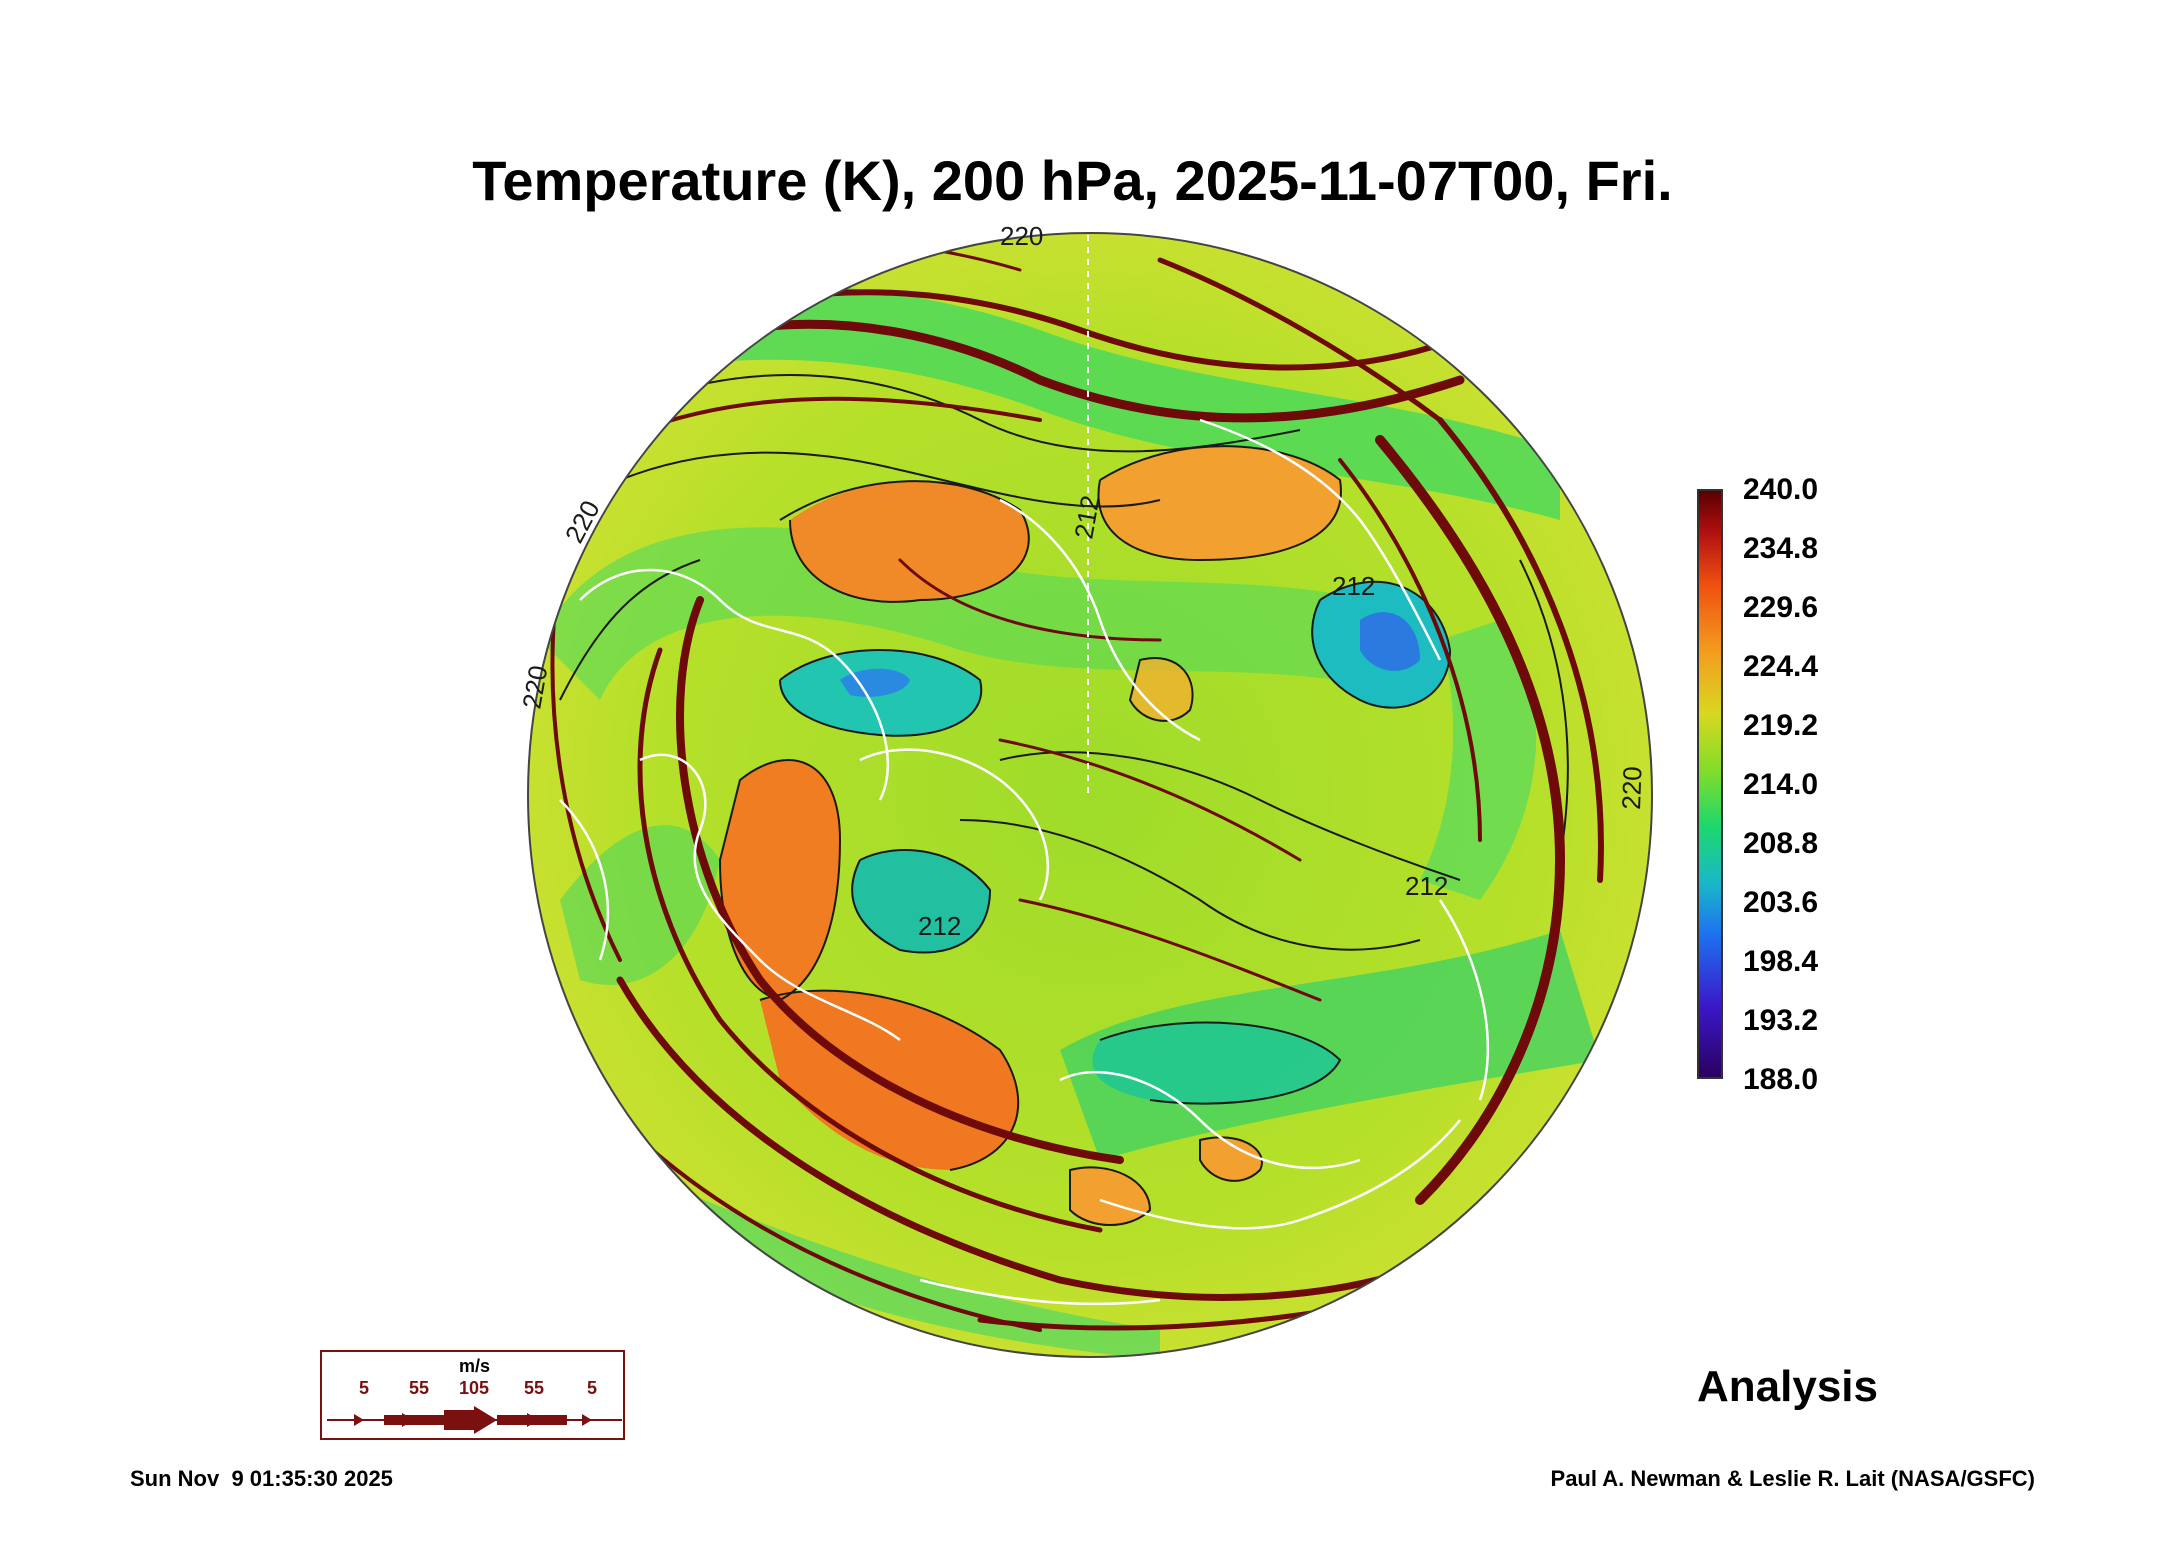  Describe the element at coordinates (1787, 1386) in the screenshot. I see `analysis-label: Analysis` at that location.